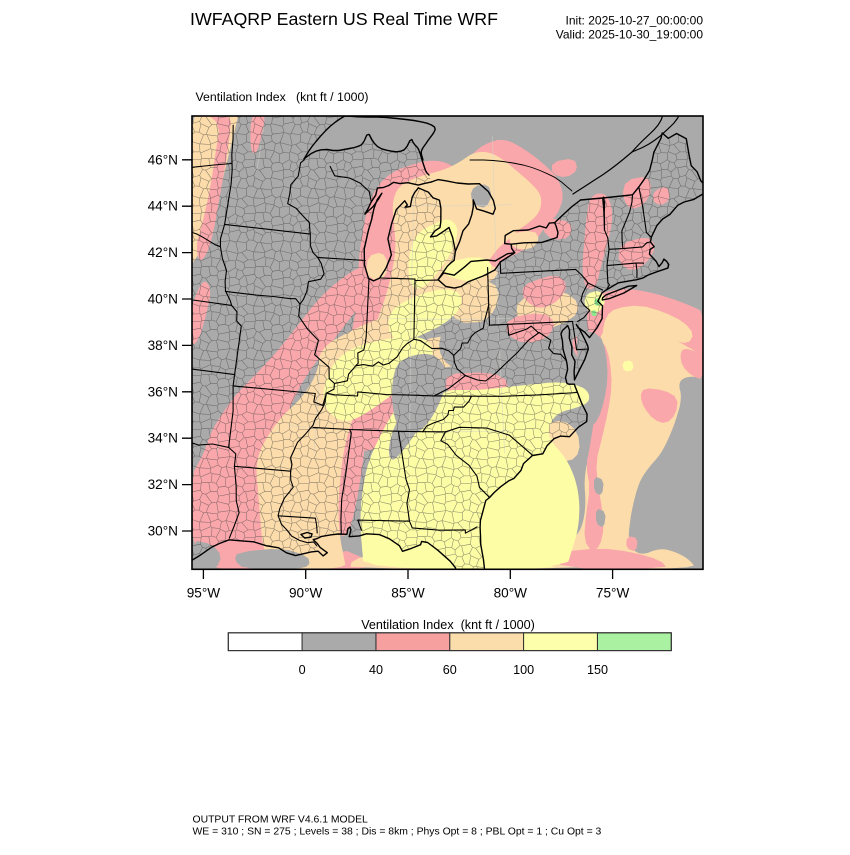 This screenshot has width=850, height=855. Describe the element at coordinates (450, 670) in the screenshot. I see `svg-text: 60` at that location.